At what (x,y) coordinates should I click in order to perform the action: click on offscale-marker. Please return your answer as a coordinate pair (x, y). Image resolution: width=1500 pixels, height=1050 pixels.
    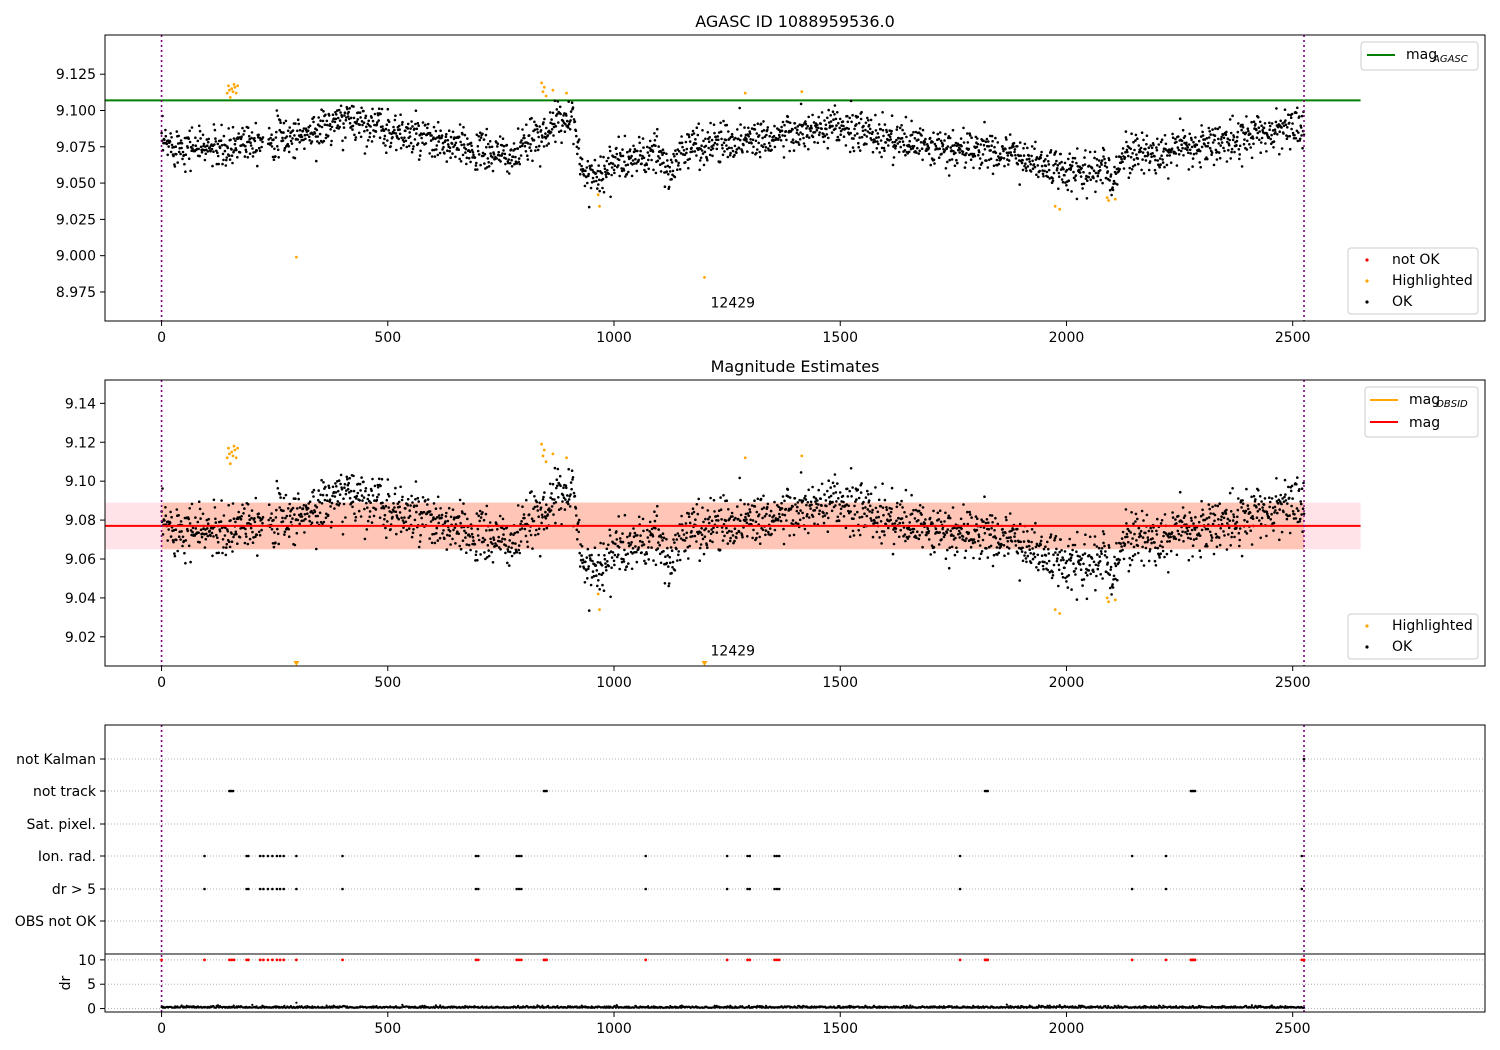
    Looking at the image, I should click on (704, 664).